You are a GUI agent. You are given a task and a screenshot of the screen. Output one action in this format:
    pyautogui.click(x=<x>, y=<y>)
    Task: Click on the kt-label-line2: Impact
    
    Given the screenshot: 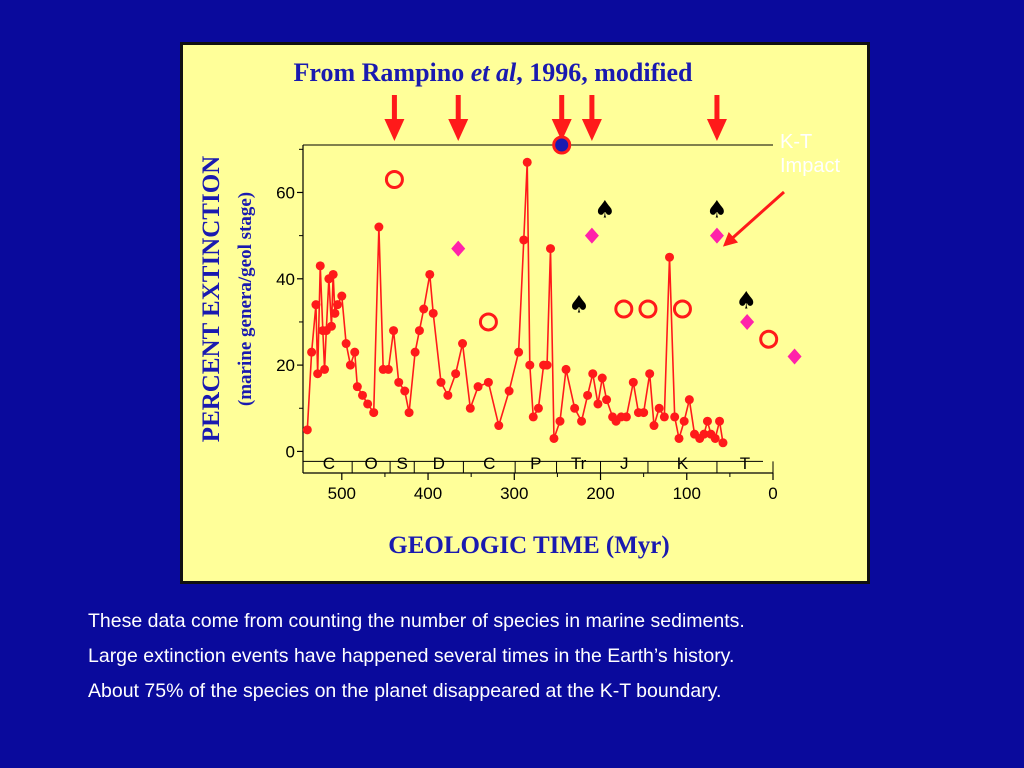 What is the action you would take?
    pyautogui.click(x=810, y=166)
    